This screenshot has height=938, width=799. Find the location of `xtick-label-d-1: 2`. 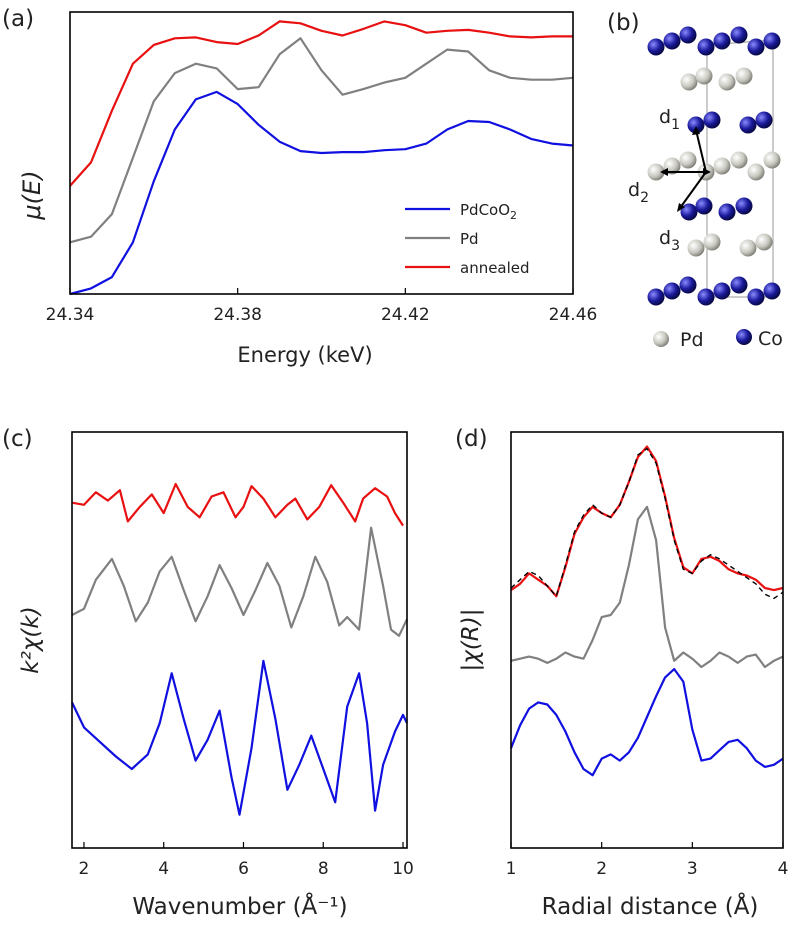

xtick-label-d-1: 2 is located at coordinates (601, 869).